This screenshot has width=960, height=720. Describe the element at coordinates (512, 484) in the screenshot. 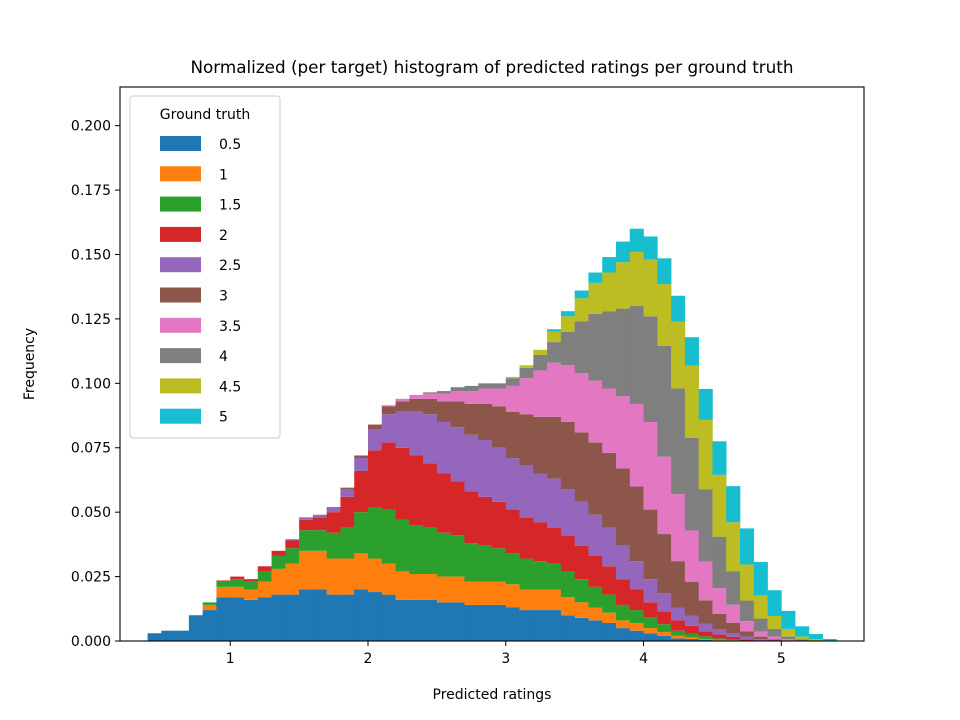

I see `bar-2.5-bin-26` at that location.